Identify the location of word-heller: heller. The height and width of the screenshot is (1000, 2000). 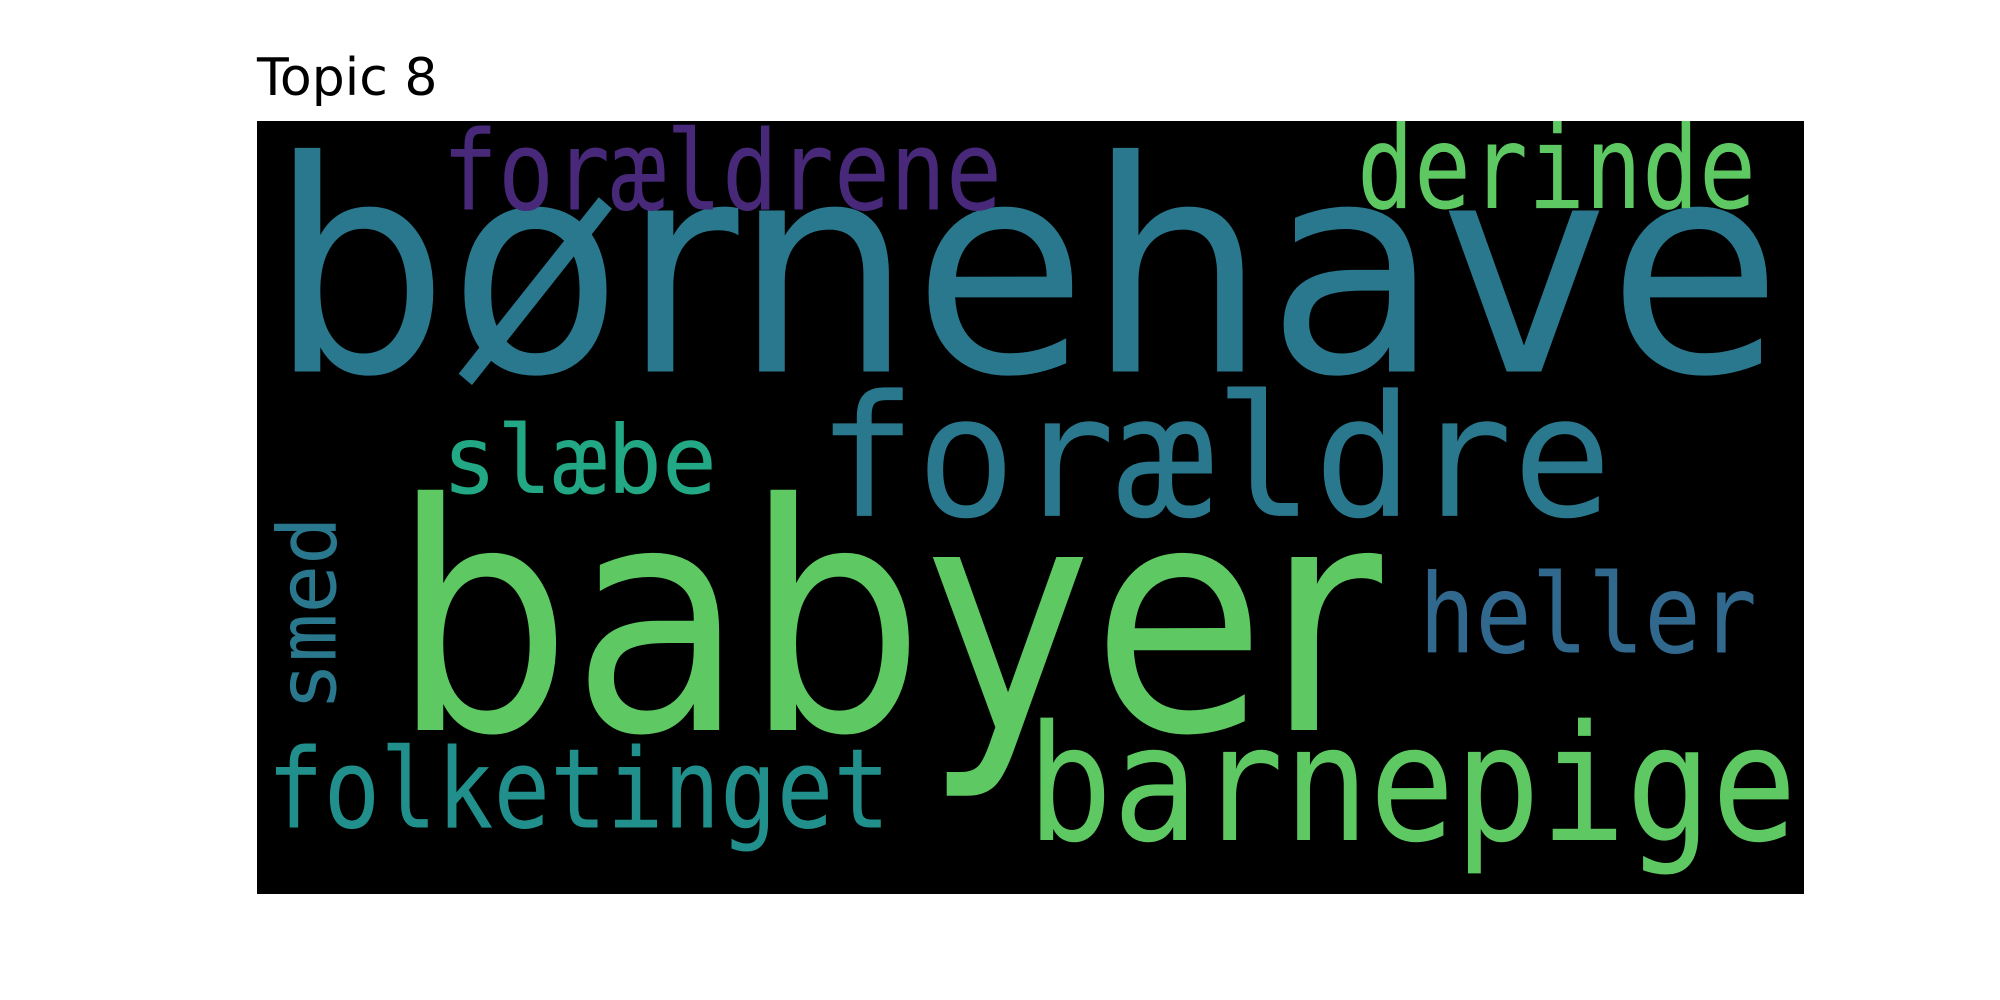
(1588, 614).